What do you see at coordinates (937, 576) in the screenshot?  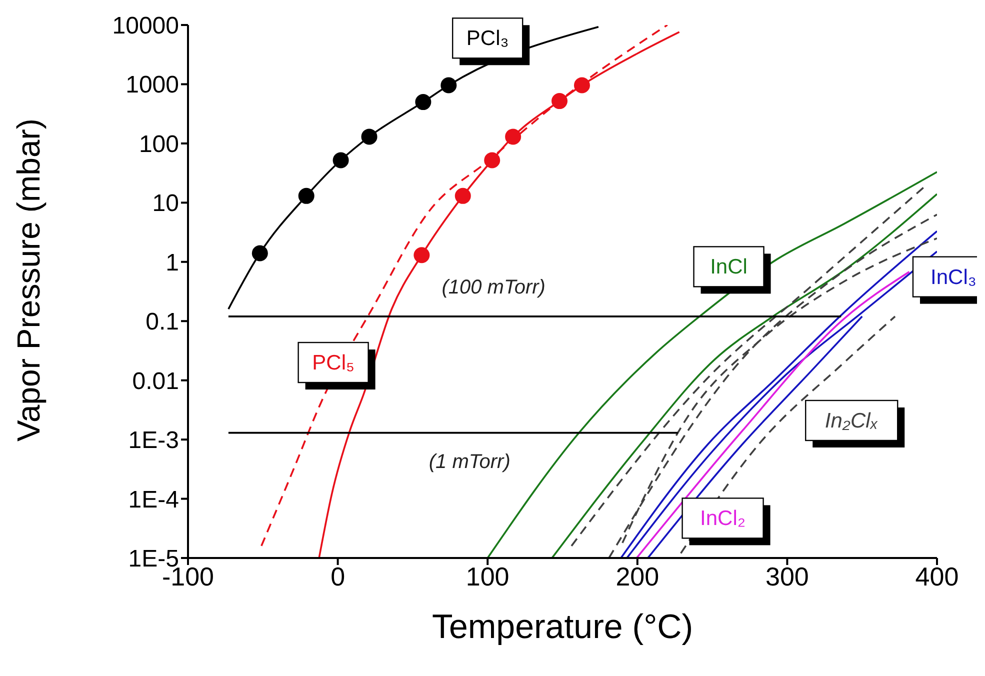 I see `x-tick-label: 400` at bounding box center [937, 576].